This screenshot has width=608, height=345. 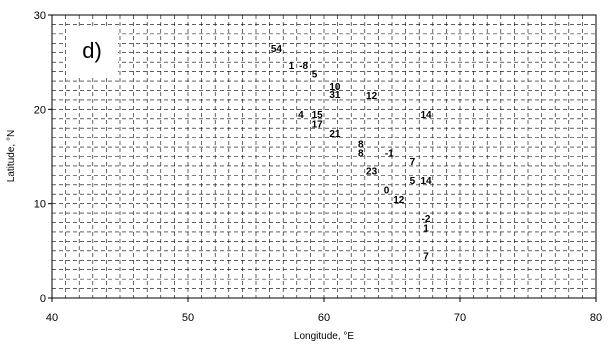 I want to click on panel-label-box, so click(x=92, y=52).